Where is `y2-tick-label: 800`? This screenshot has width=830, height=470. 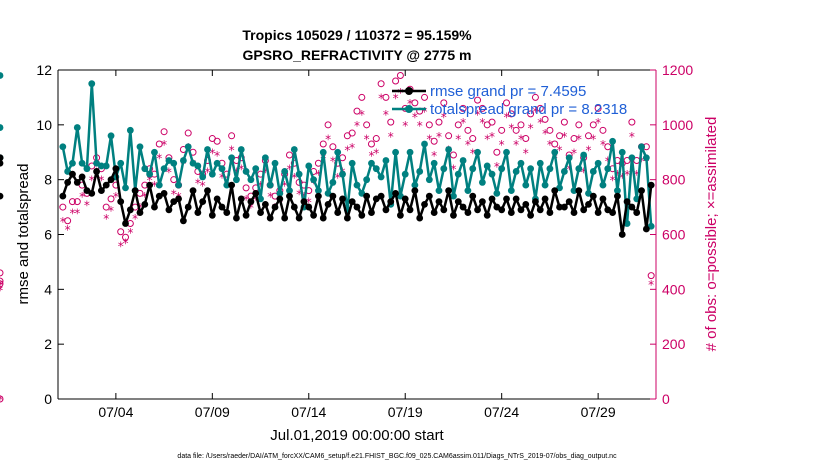
y2-tick-label: 800 is located at coordinates (674, 180).